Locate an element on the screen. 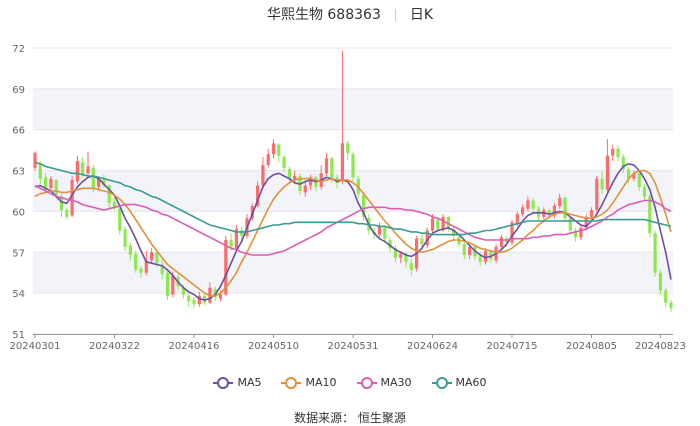 This screenshot has height=426, width=700. x-tick-label: 20240715 is located at coordinates (512, 346).